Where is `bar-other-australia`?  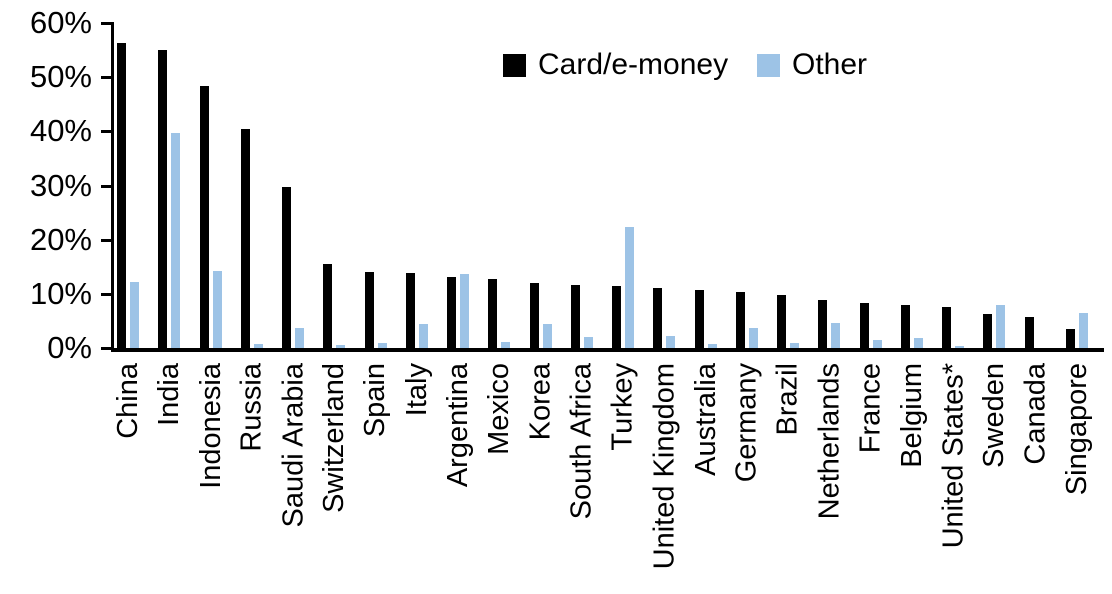 bar-other-australia is located at coordinates (712, 345).